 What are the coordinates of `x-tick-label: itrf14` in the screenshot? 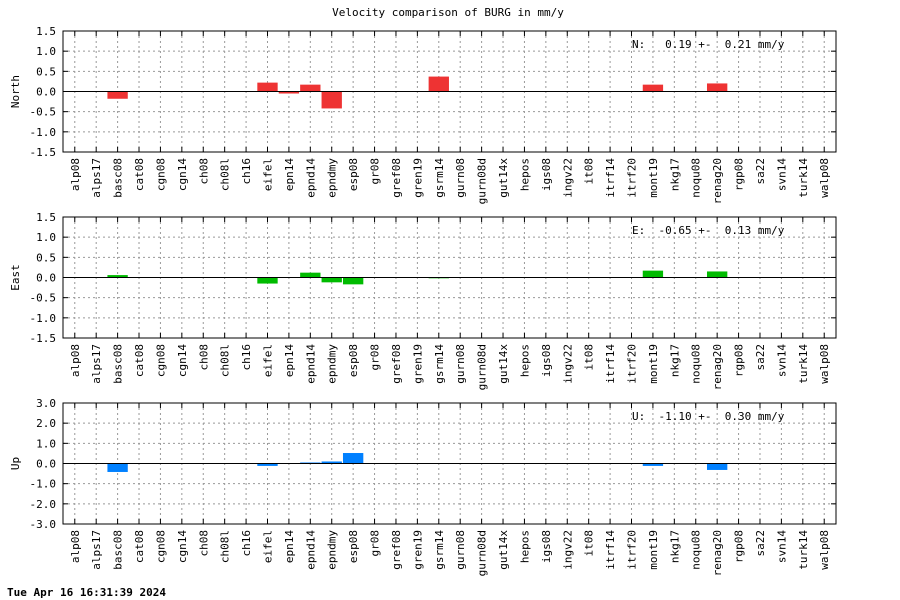 It's located at (610, 178).